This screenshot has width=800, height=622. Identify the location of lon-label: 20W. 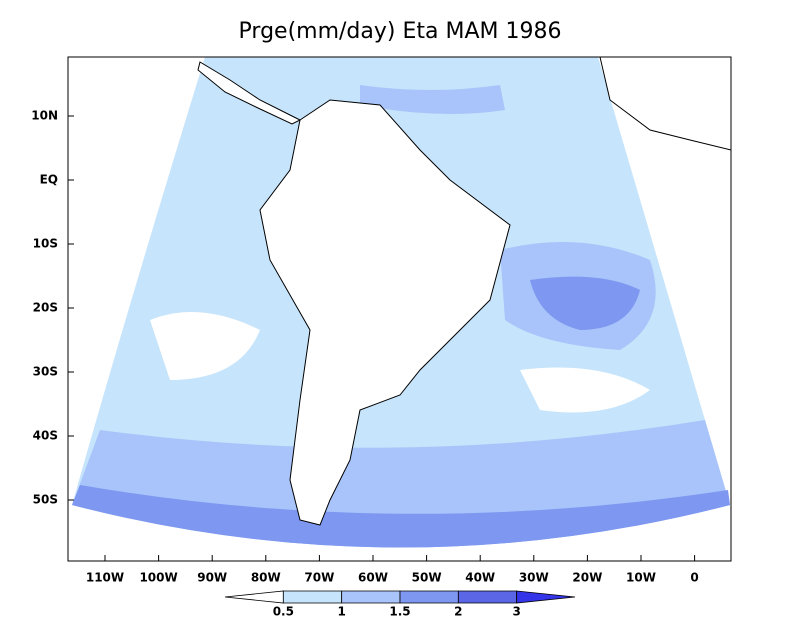
(587, 578).